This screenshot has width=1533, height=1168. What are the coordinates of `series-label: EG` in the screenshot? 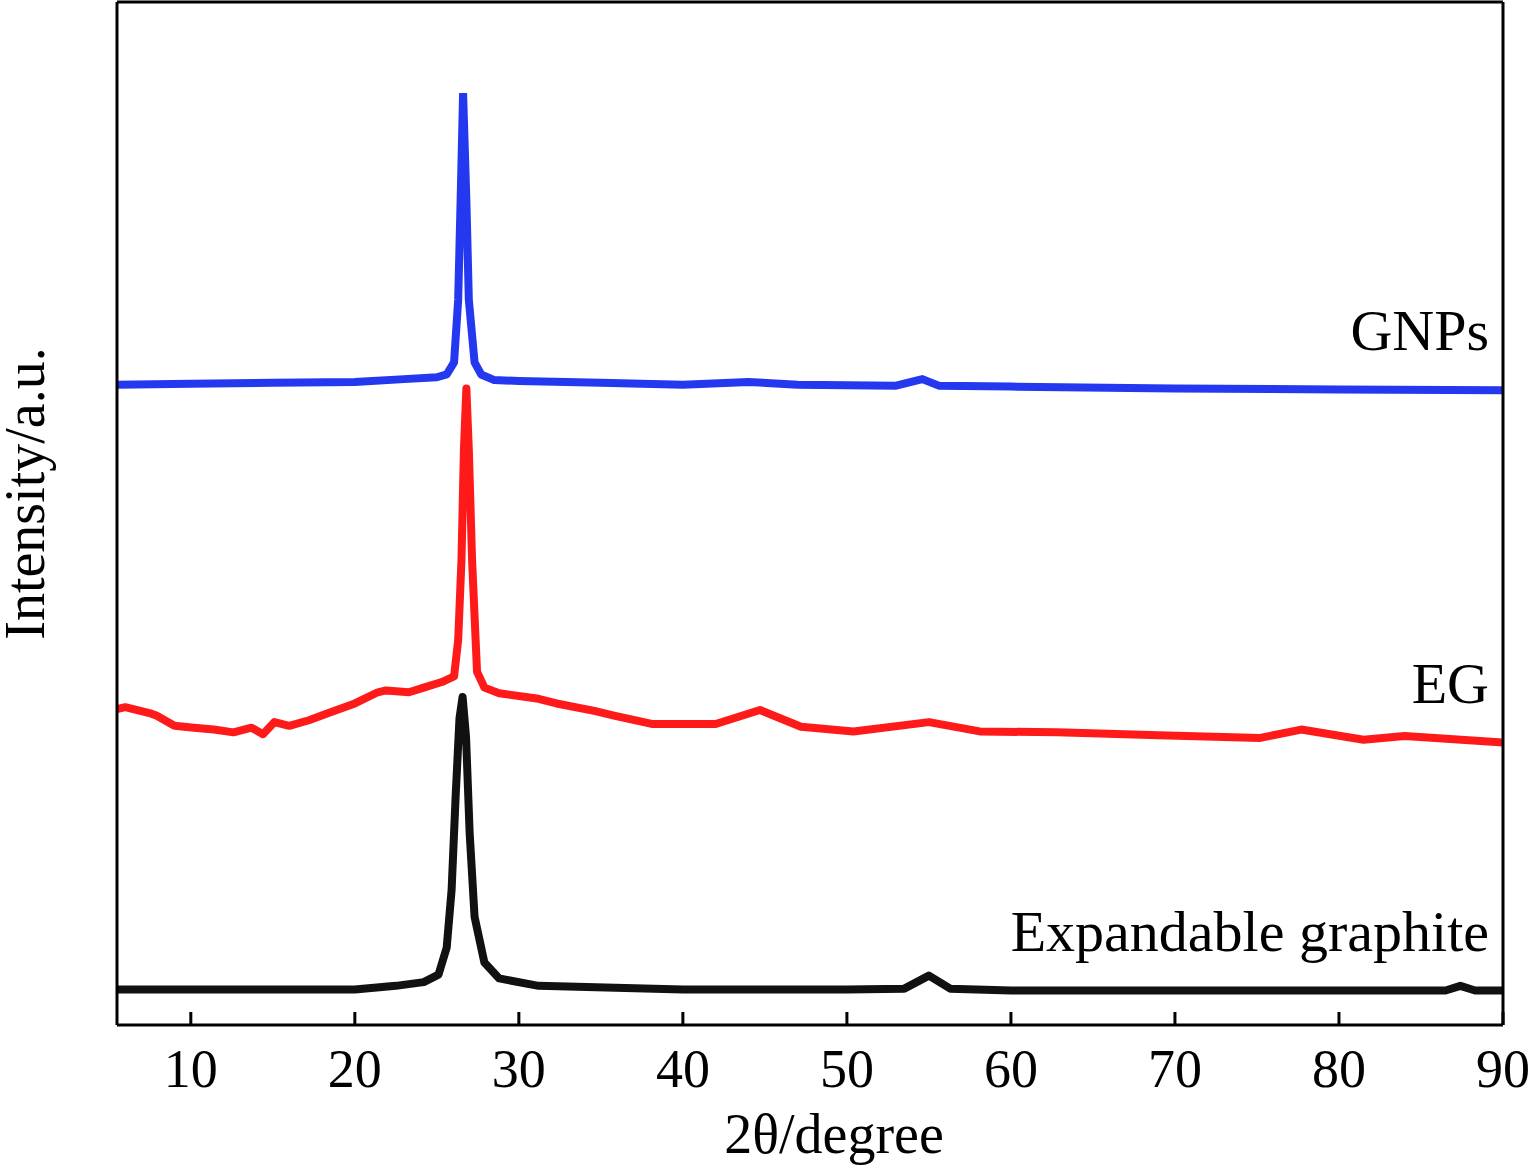 It's located at (1450, 683).